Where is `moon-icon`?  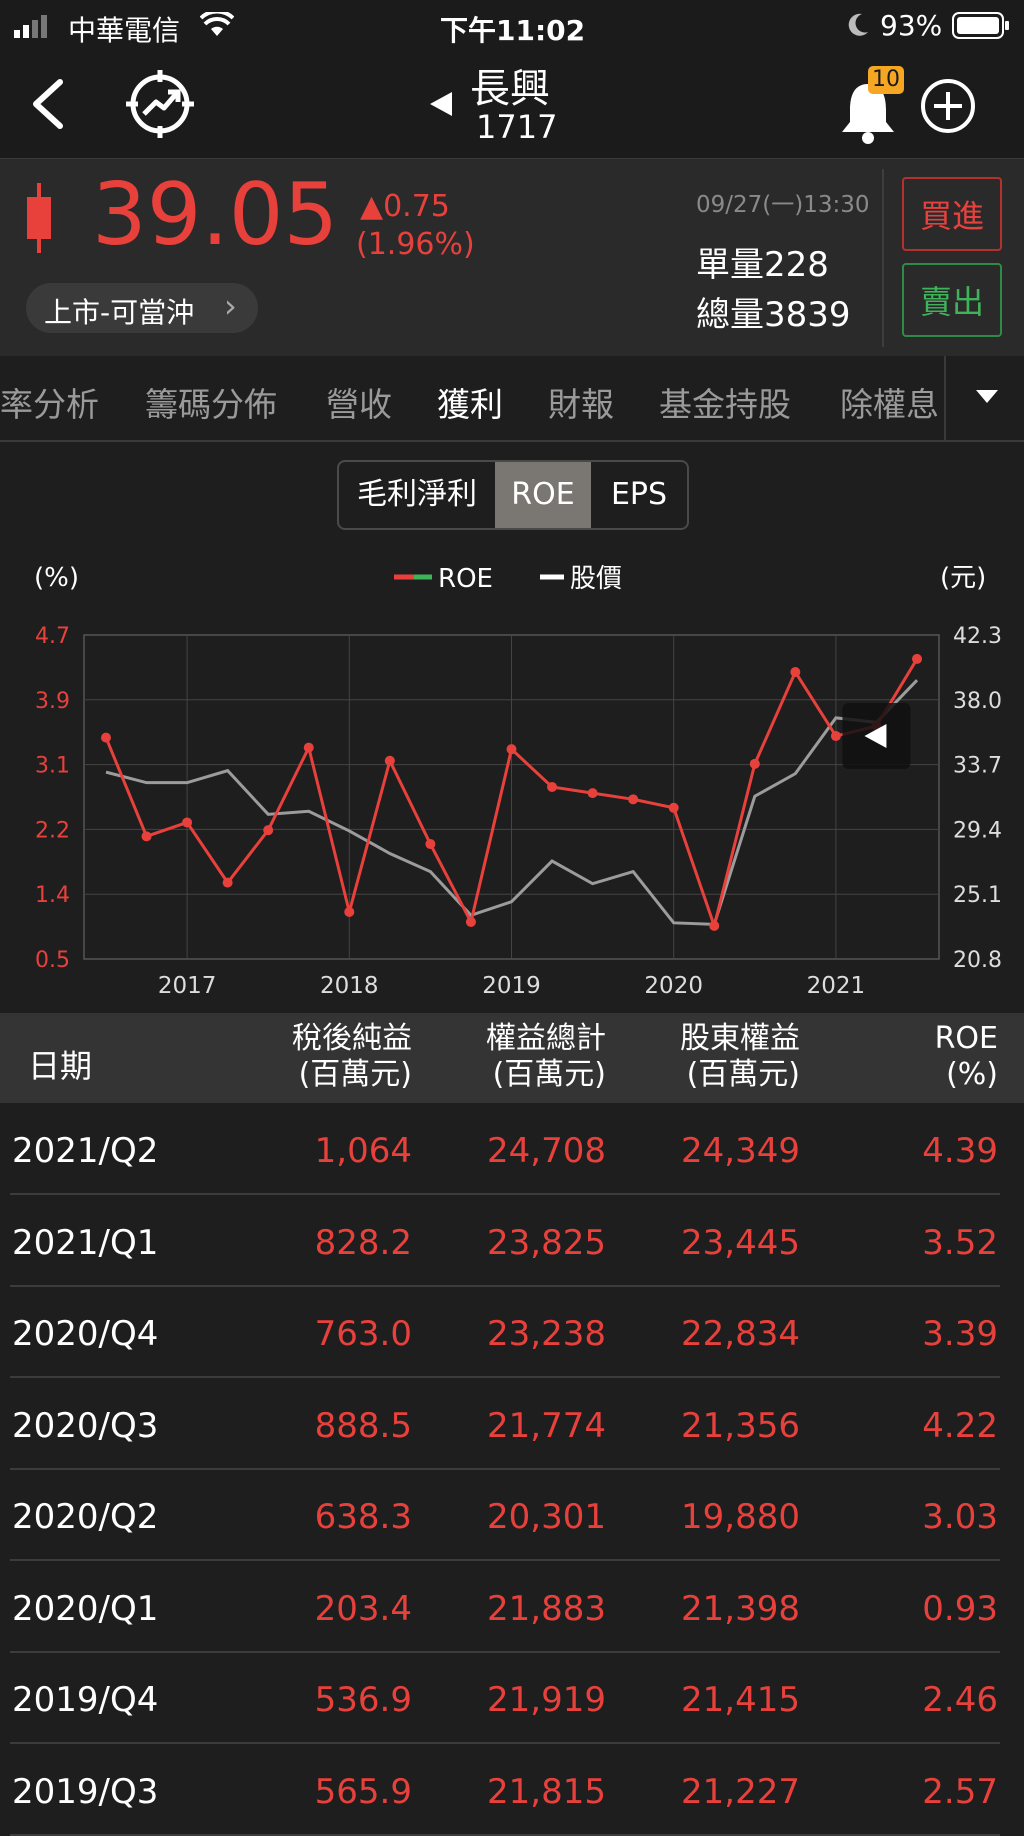 moon-icon is located at coordinates (858, 24).